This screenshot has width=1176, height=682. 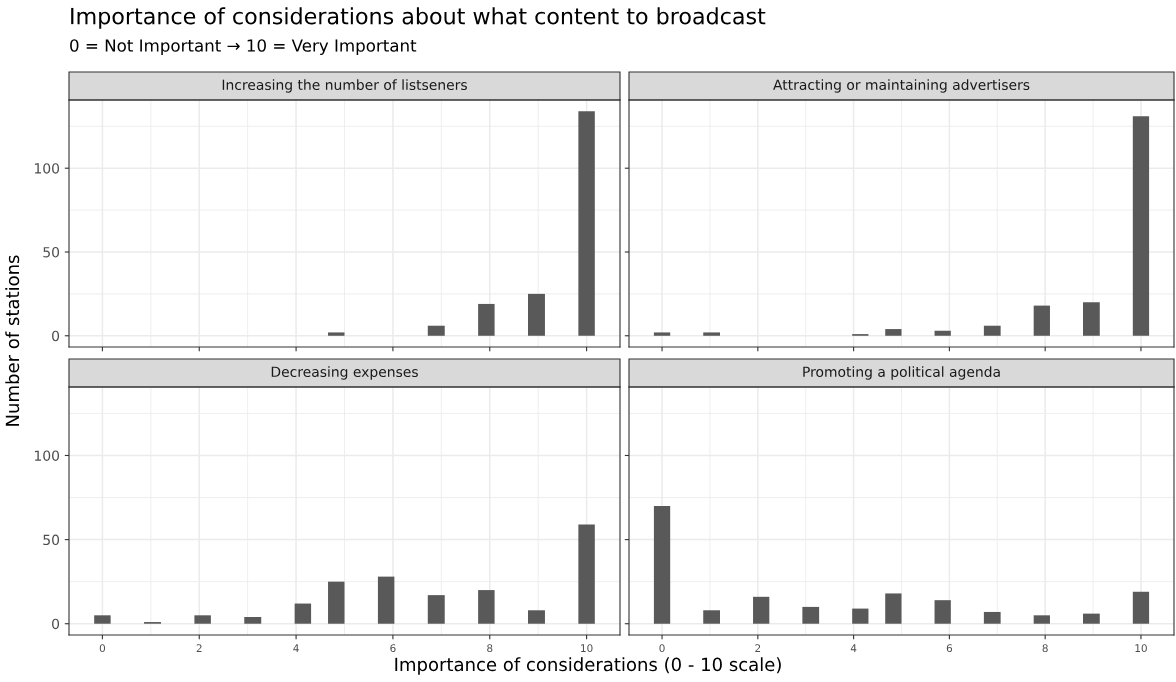 What do you see at coordinates (12, 340) in the screenshot?
I see `y-axis-title: Number of stations` at bounding box center [12, 340].